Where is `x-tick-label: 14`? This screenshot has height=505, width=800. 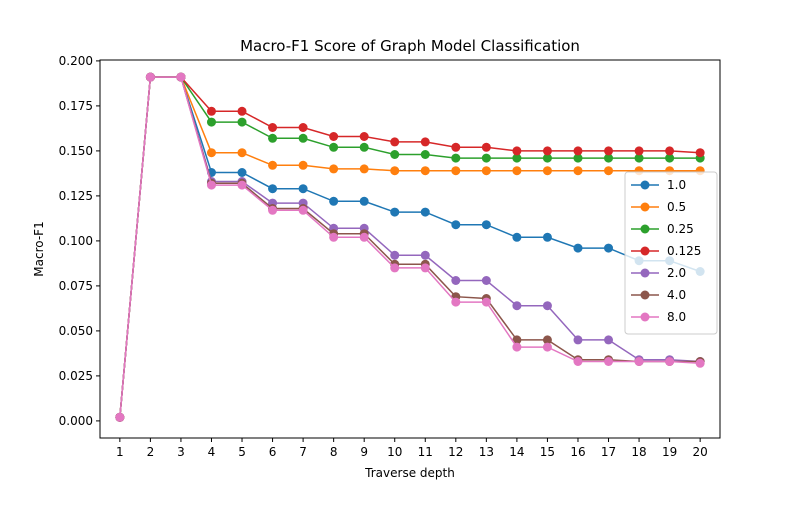 x-tick-label: 14 is located at coordinates (516, 452).